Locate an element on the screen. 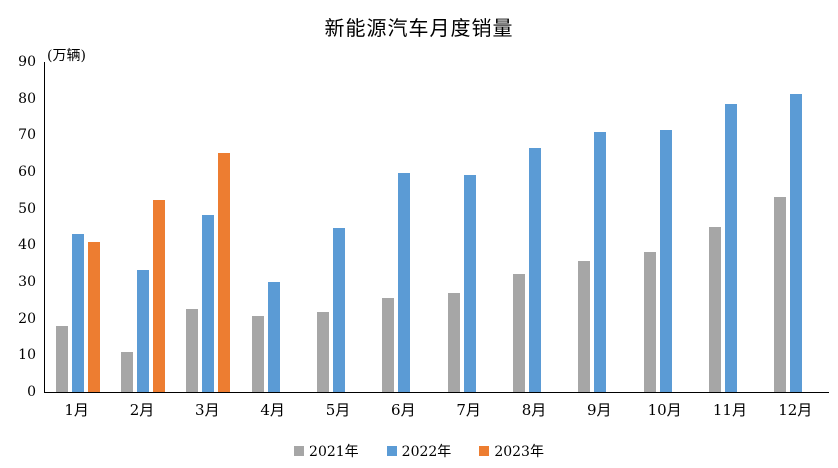 This screenshot has width=838, height=468. bar-group-9月 is located at coordinates (600, 227).